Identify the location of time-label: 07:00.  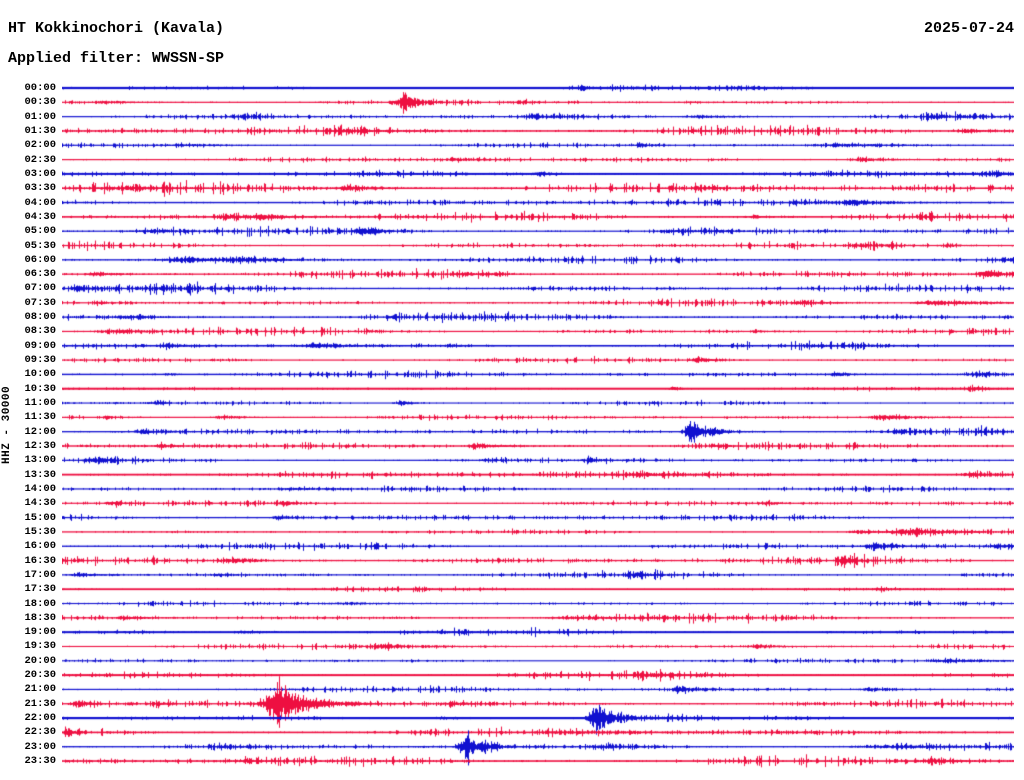
(40, 288).